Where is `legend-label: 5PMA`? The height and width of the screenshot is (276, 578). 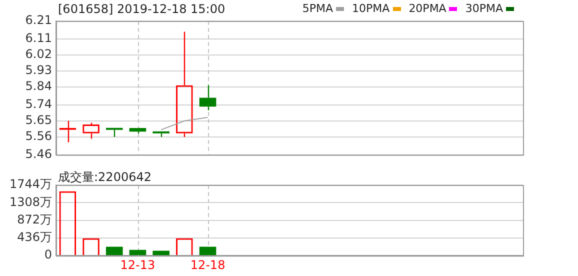
legend-label: 5PMA is located at coordinates (318, 8).